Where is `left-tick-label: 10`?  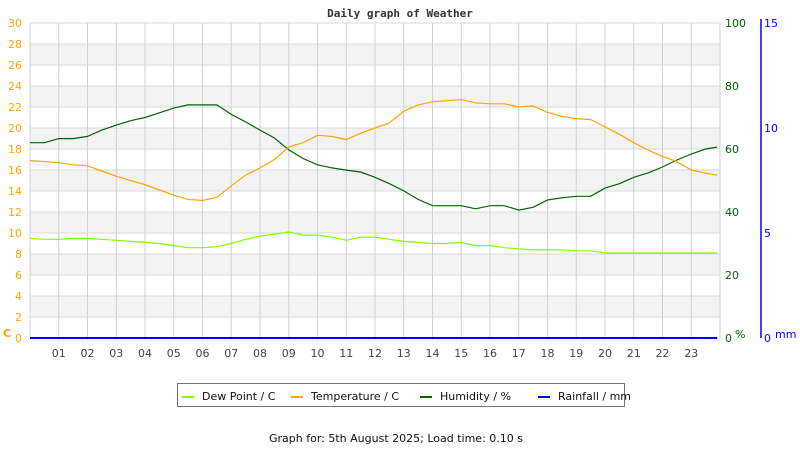
left-tick-label: 10 is located at coordinates (15, 233).